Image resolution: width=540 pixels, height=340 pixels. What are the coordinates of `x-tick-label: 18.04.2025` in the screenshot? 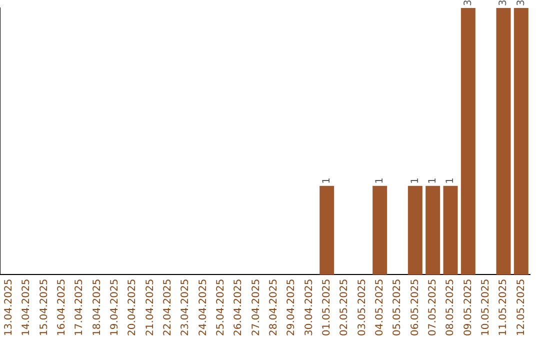 It's located at (97, 307).